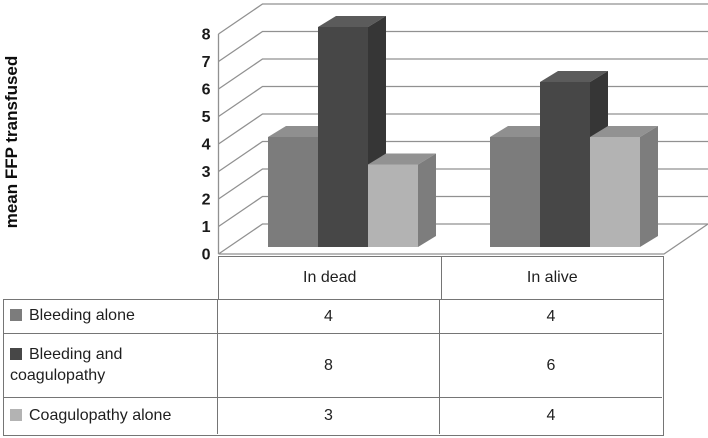  I want to click on y-tick-label: 1, so click(206, 227).